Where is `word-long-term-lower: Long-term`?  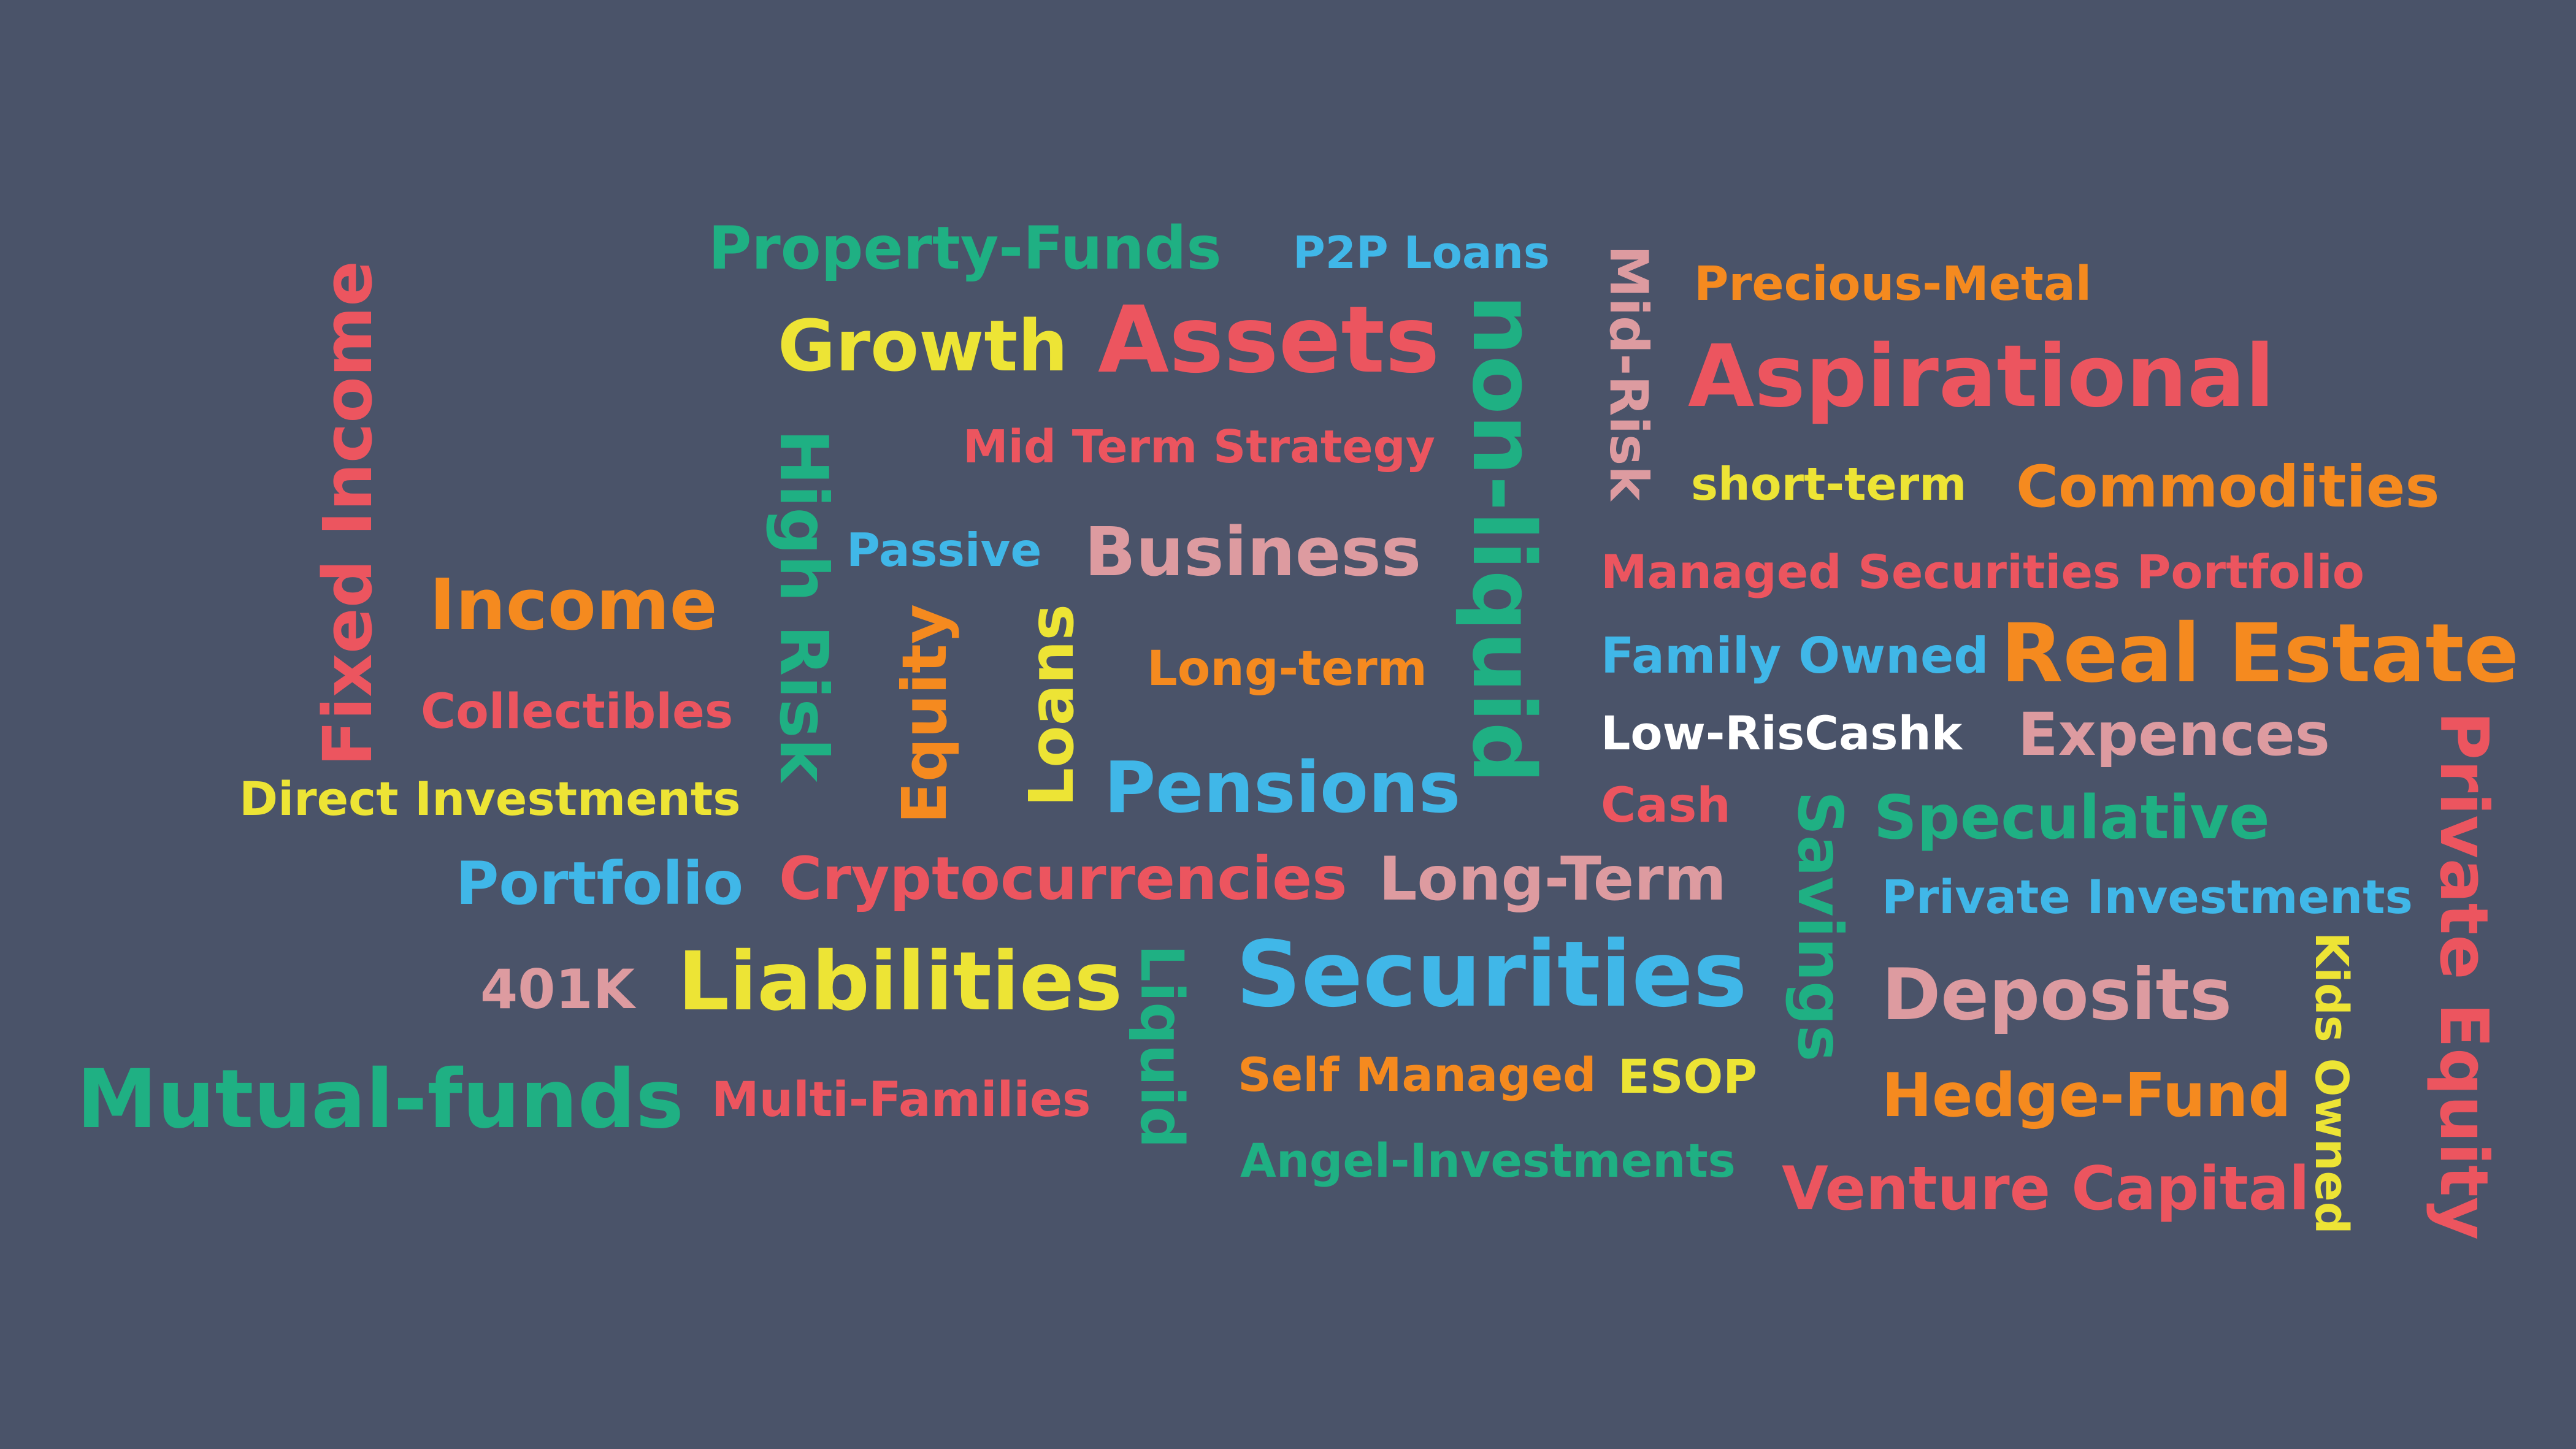 word-long-term-lower: Long-term is located at coordinates (1287, 669).